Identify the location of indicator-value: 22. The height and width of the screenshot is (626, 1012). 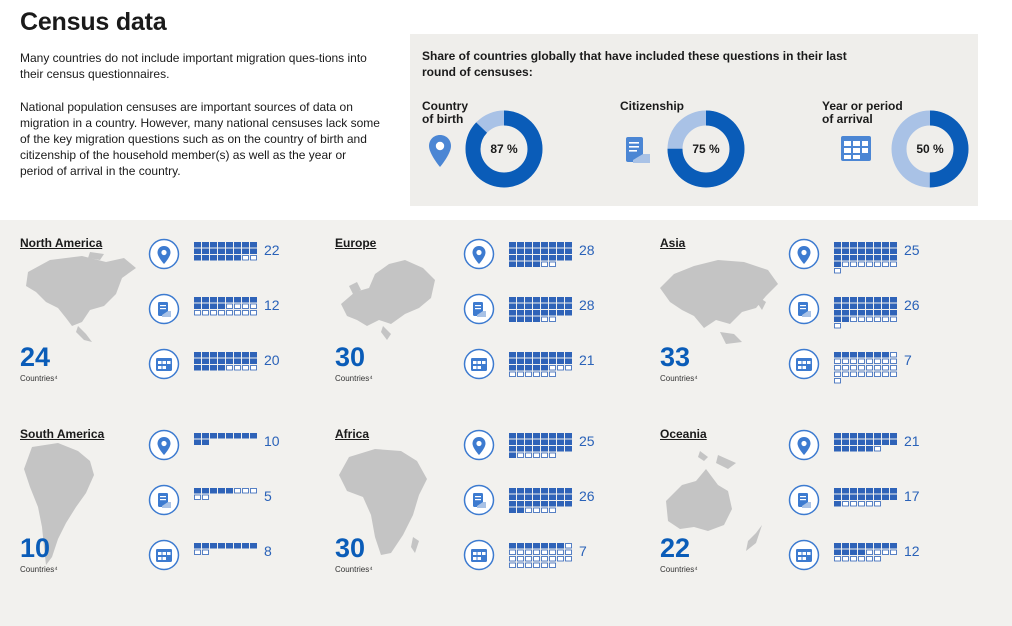
(272, 250).